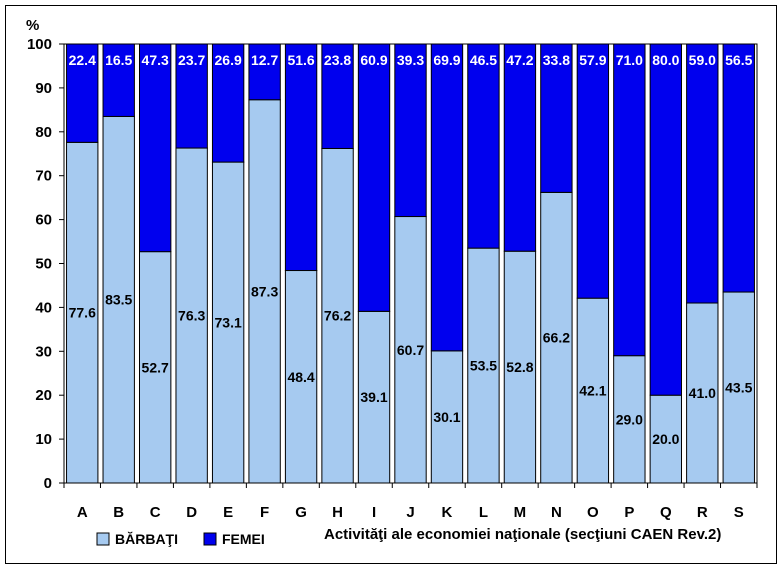 This screenshot has width=782, height=569. I want to click on bar-barbati-J, so click(410, 350).